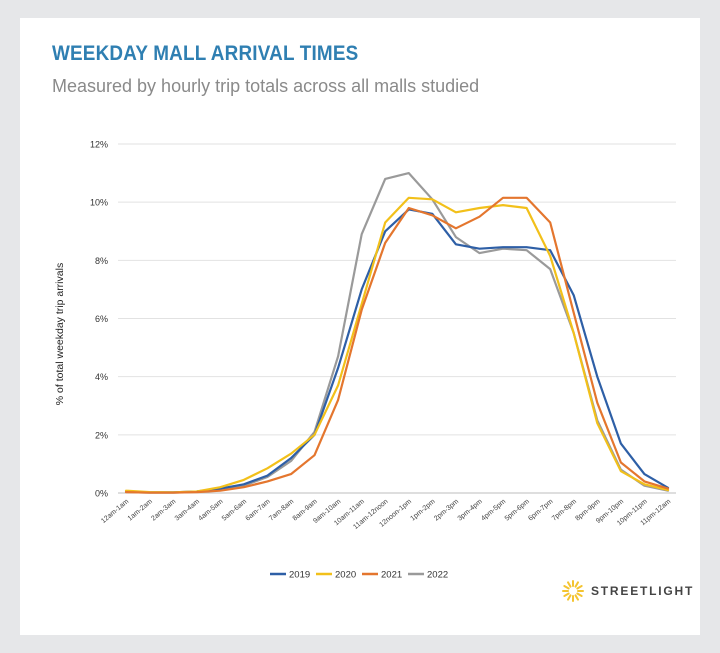 This screenshot has width=720, height=653. What do you see at coordinates (163, 510) in the screenshot?
I see `x-tick-label: 2am-3am` at bounding box center [163, 510].